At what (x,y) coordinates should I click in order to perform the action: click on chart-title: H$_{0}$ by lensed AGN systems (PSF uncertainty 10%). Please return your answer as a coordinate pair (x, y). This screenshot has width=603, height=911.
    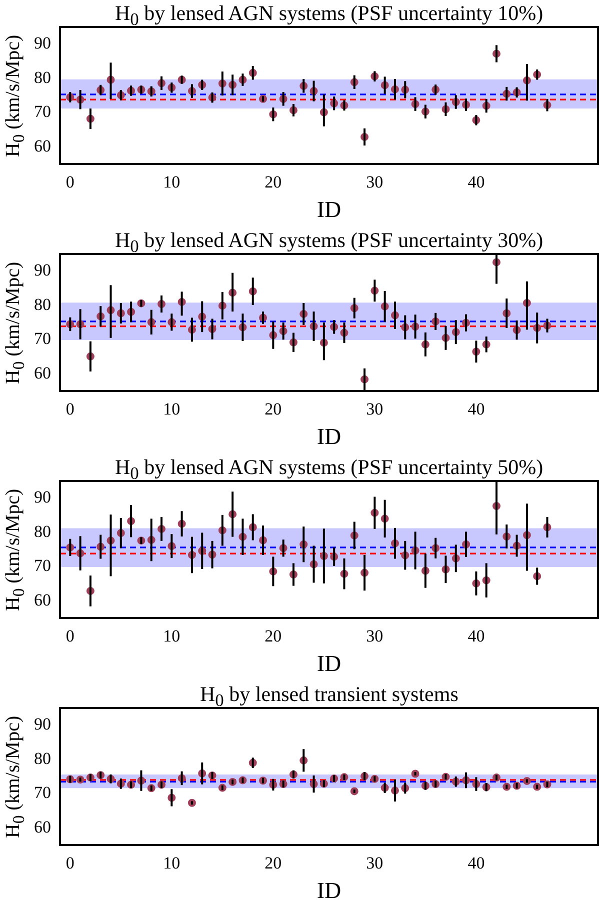
    Looking at the image, I should click on (329, 16).